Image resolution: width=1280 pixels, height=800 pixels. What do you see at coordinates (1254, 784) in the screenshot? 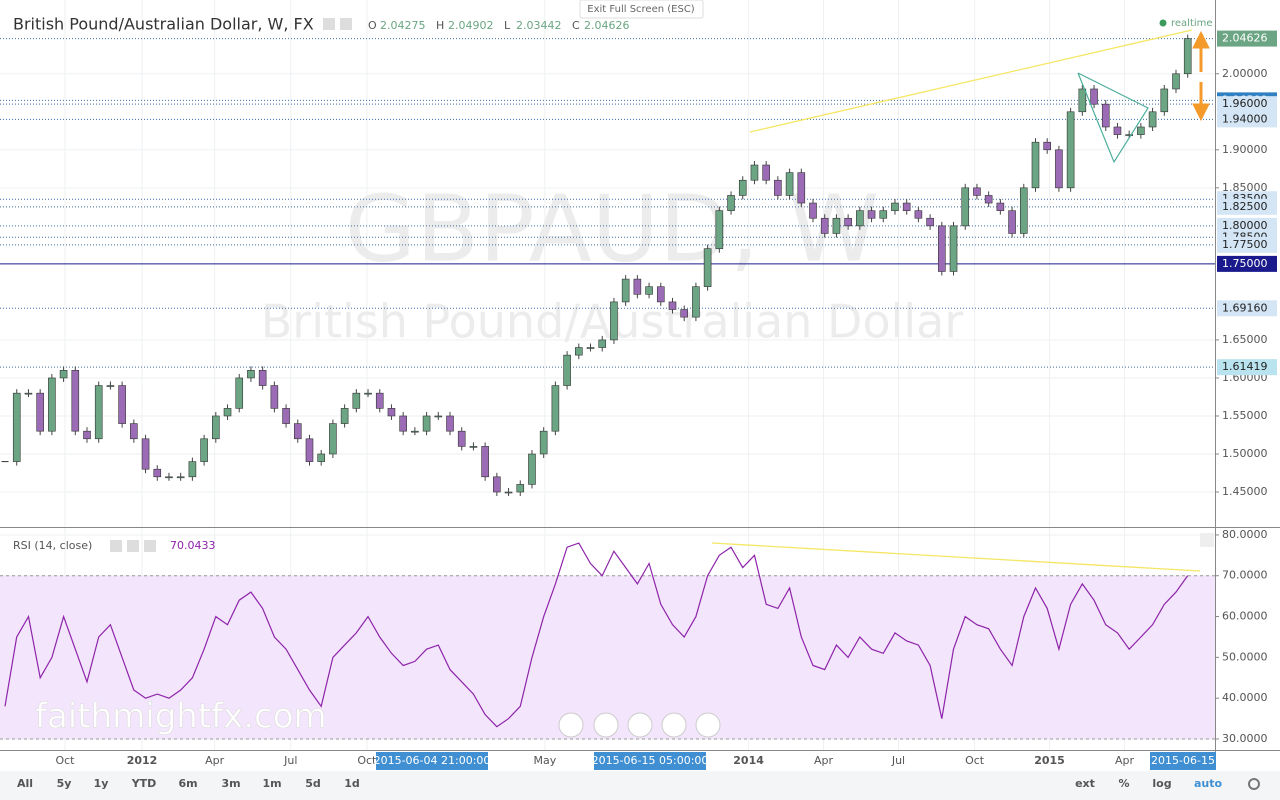
I see `settings-button` at bounding box center [1254, 784].